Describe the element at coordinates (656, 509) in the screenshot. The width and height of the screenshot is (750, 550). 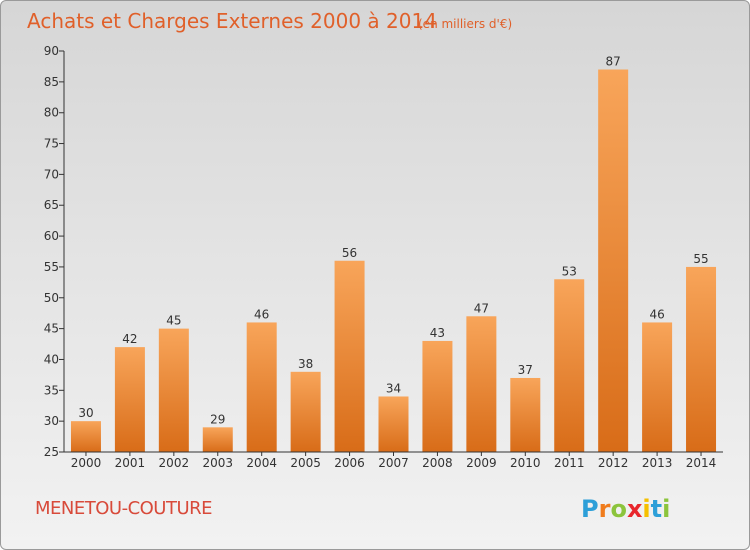
I see `logo-letter: t` at that location.